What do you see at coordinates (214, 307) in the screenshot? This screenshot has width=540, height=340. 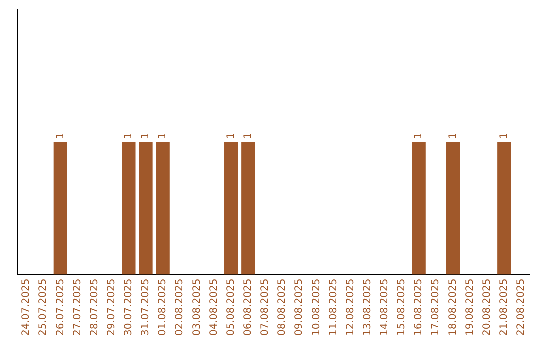 I see `x-tick-label: 04.08.2025` at bounding box center [214, 307].